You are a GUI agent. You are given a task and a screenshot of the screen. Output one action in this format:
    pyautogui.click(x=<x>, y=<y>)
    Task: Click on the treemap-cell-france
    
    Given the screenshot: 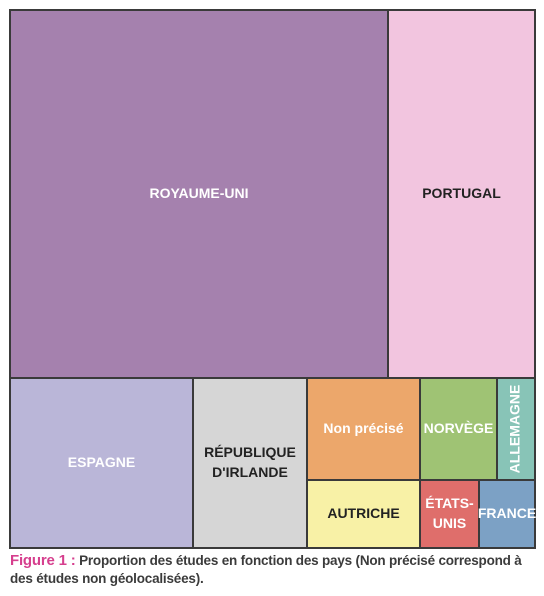 What is the action you would take?
    pyautogui.click(x=507, y=514)
    